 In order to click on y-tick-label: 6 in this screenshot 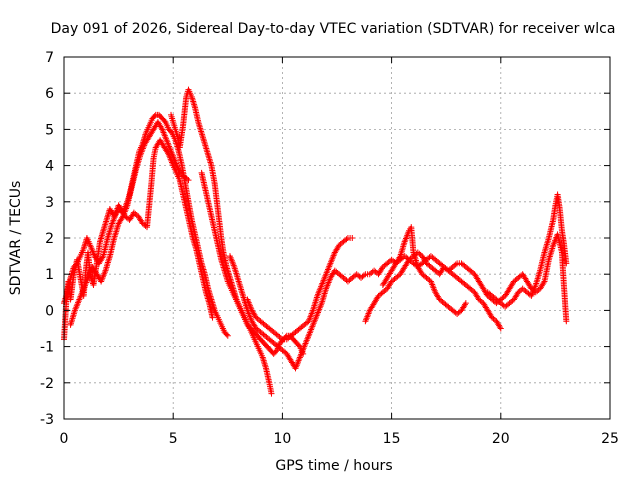, I will do `click(49, 94)`.